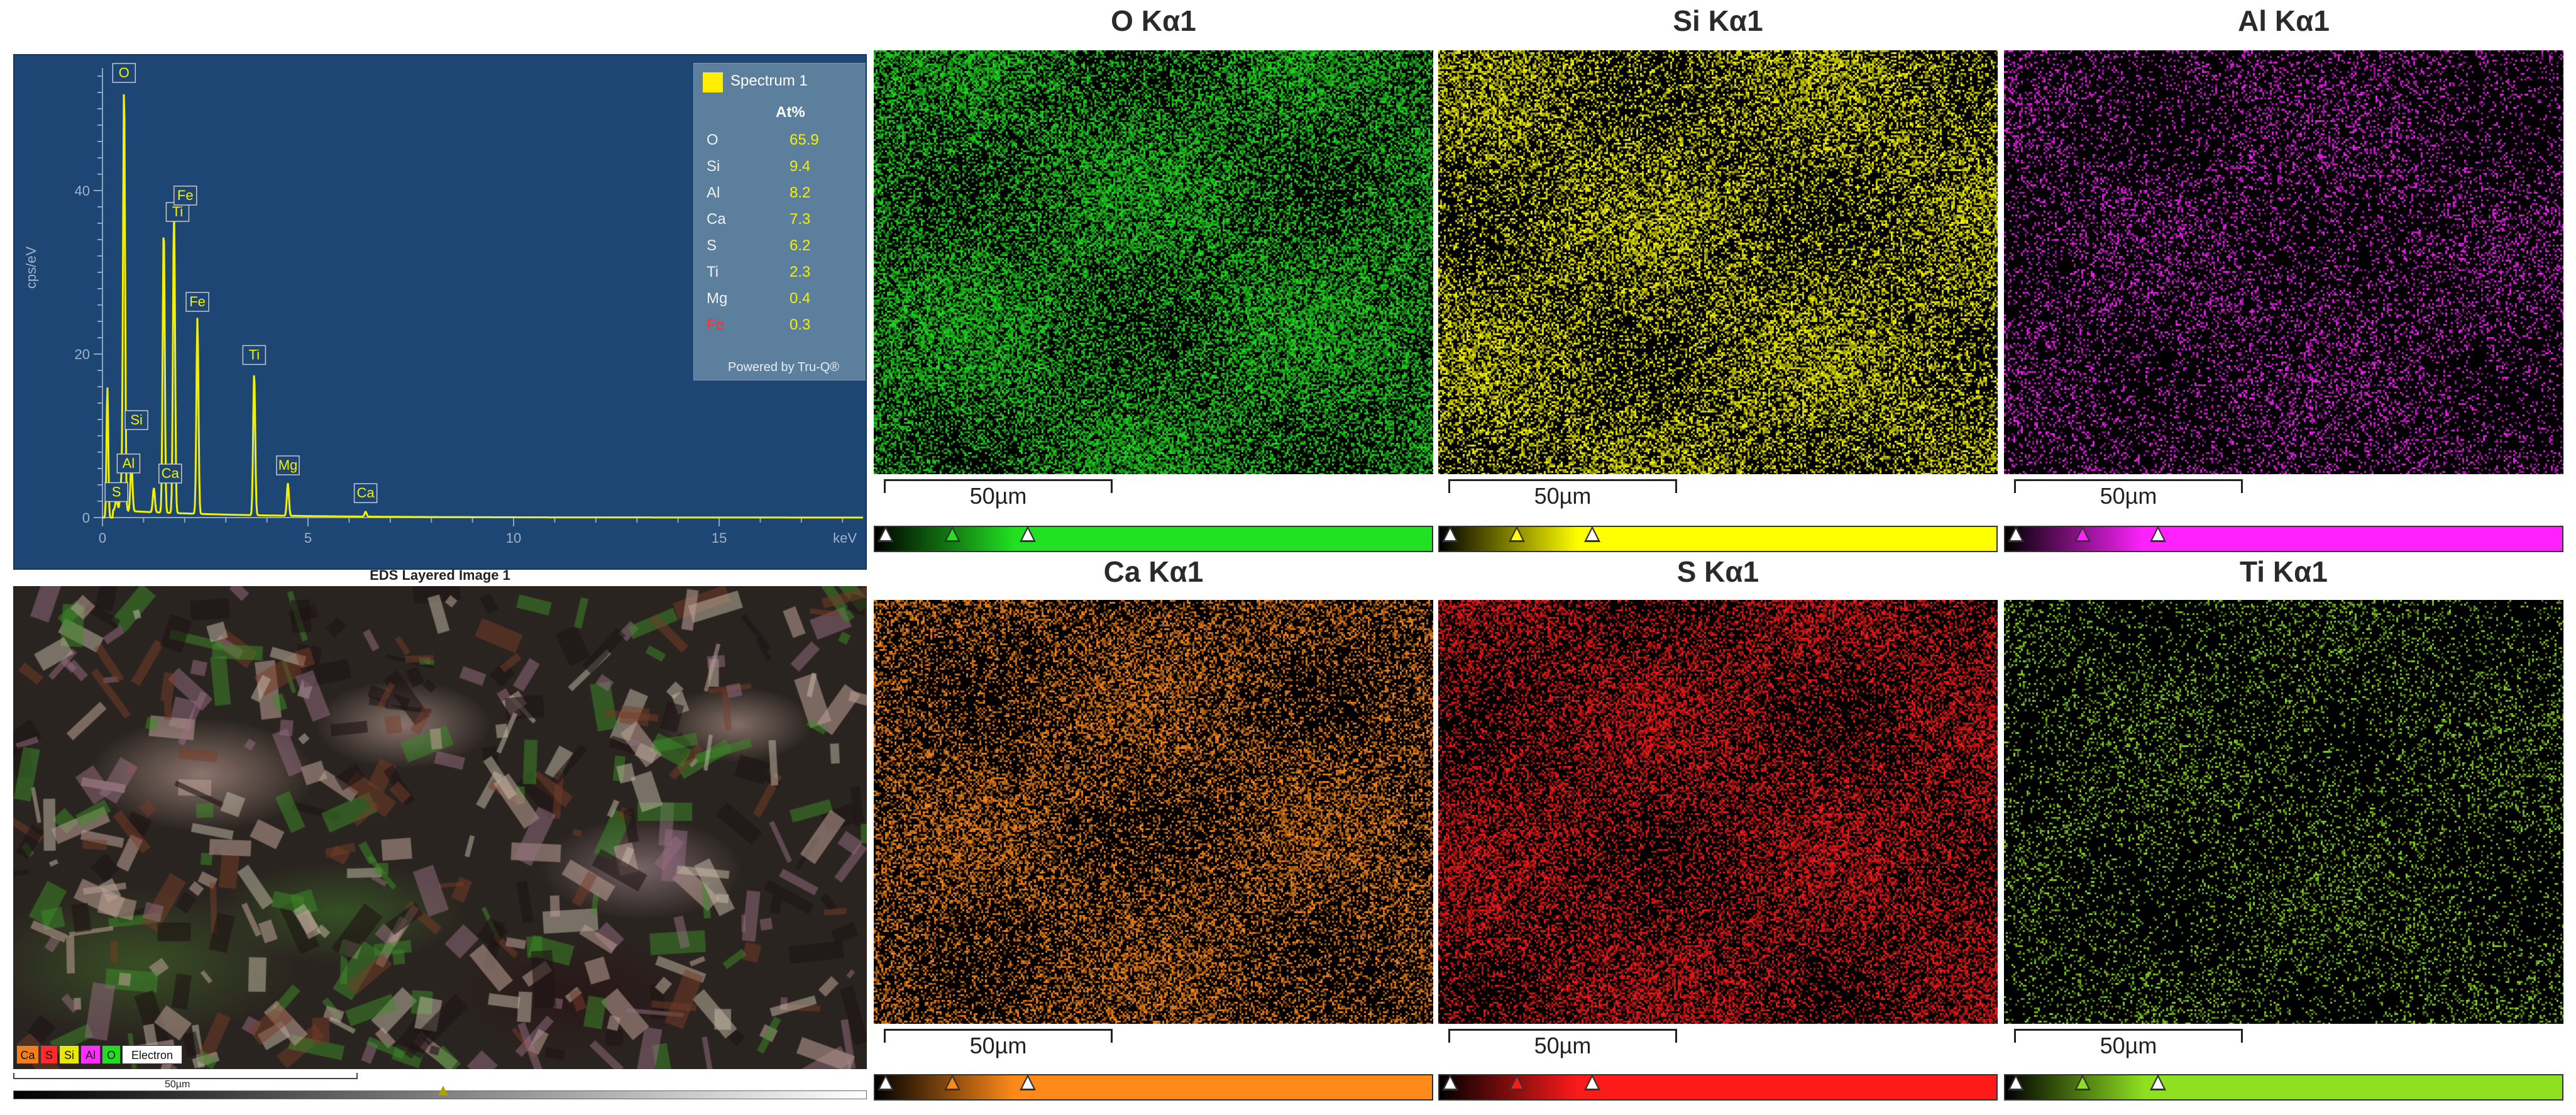  Describe the element at coordinates (1153, 539) in the screenshot. I see `colorbar-o` at that location.